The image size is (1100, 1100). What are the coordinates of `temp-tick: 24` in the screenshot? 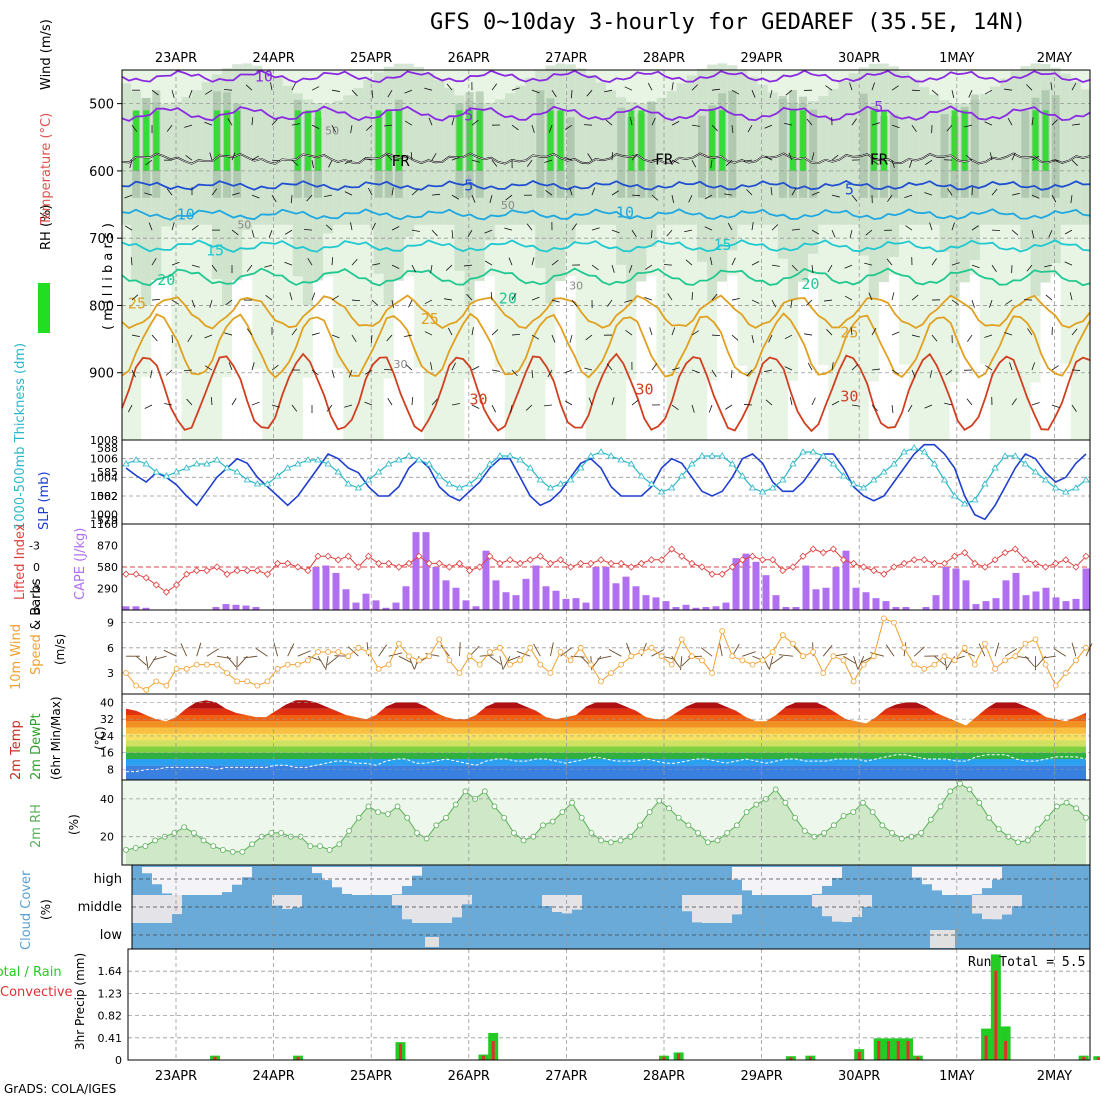 It's located at (107, 736).